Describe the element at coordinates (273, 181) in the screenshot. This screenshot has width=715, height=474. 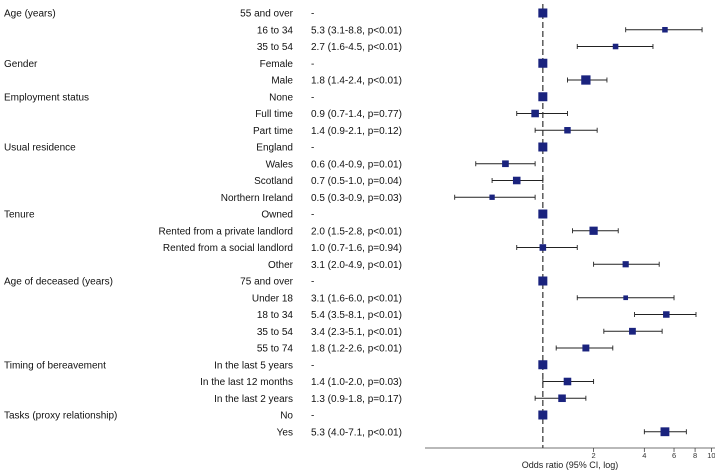
I see `level-label: Scotland` at that location.